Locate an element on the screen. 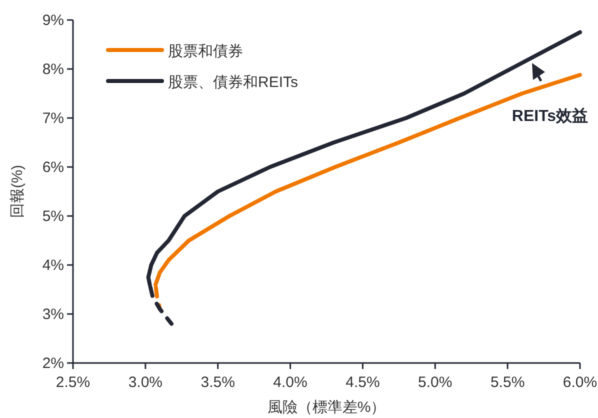  y-tick-label: 3% is located at coordinates (53, 314).